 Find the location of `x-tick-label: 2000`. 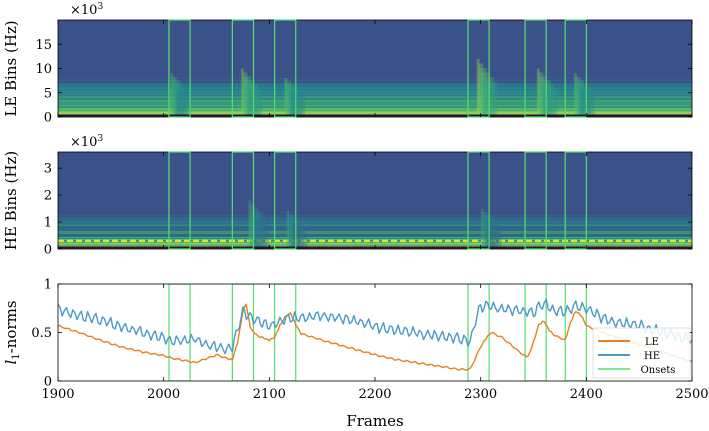

x-tick-label: 2000 is located at coordinates (163, 394).